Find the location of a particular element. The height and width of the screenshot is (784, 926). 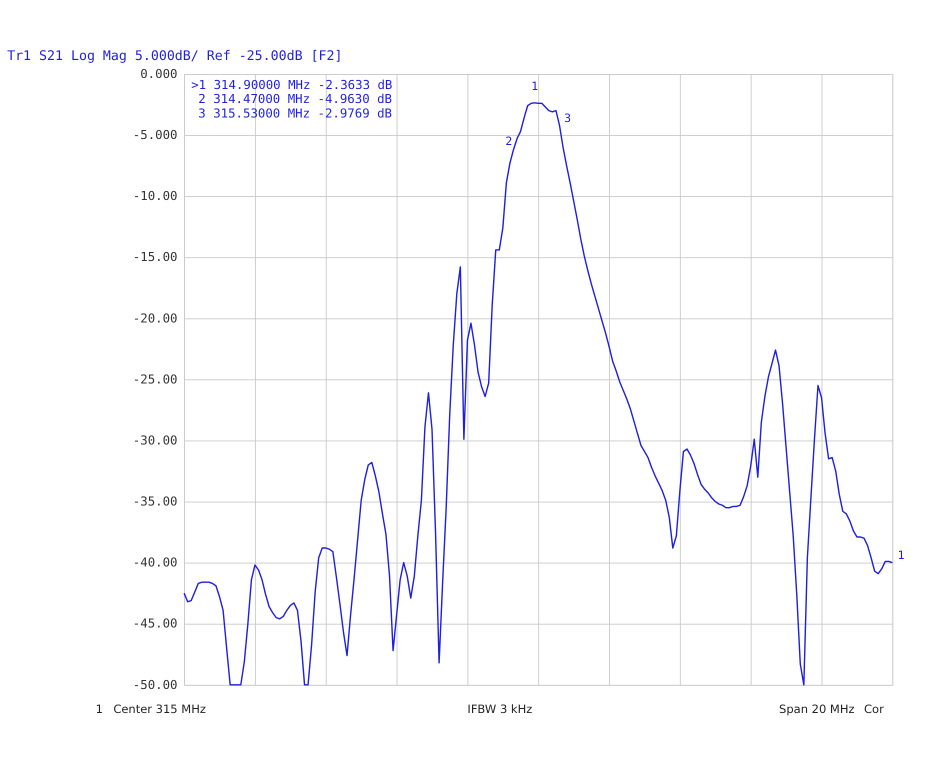

y-tick-label: -5.000 is located at coordinates (155, 134).